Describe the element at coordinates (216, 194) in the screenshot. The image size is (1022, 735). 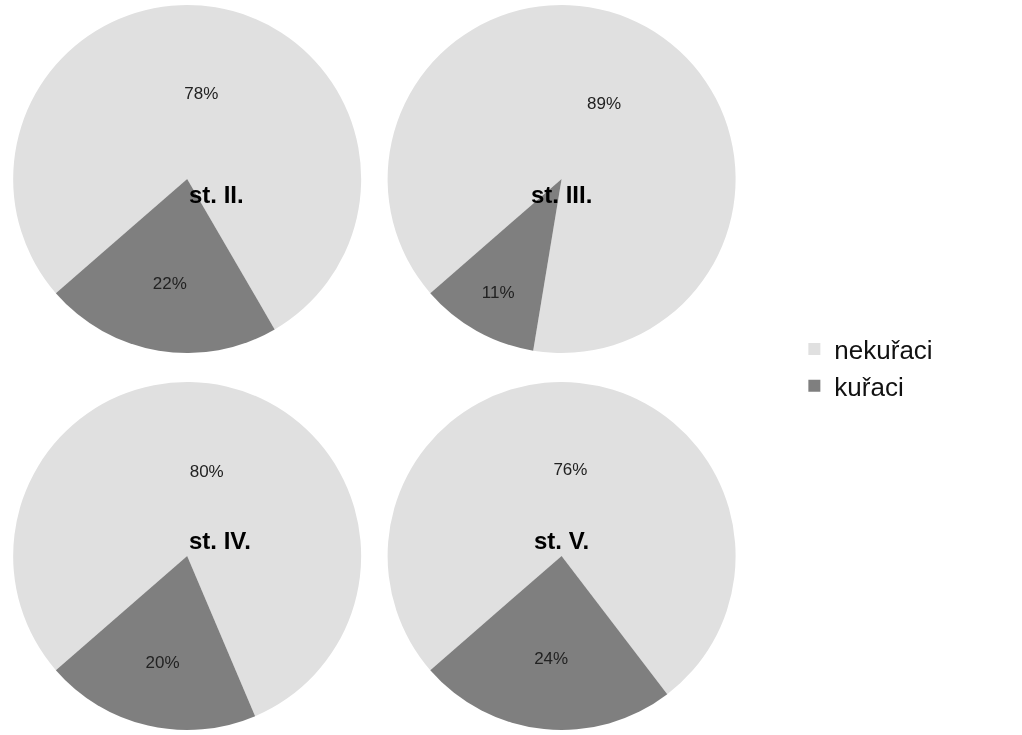
I see `text: st. II.` at that location.